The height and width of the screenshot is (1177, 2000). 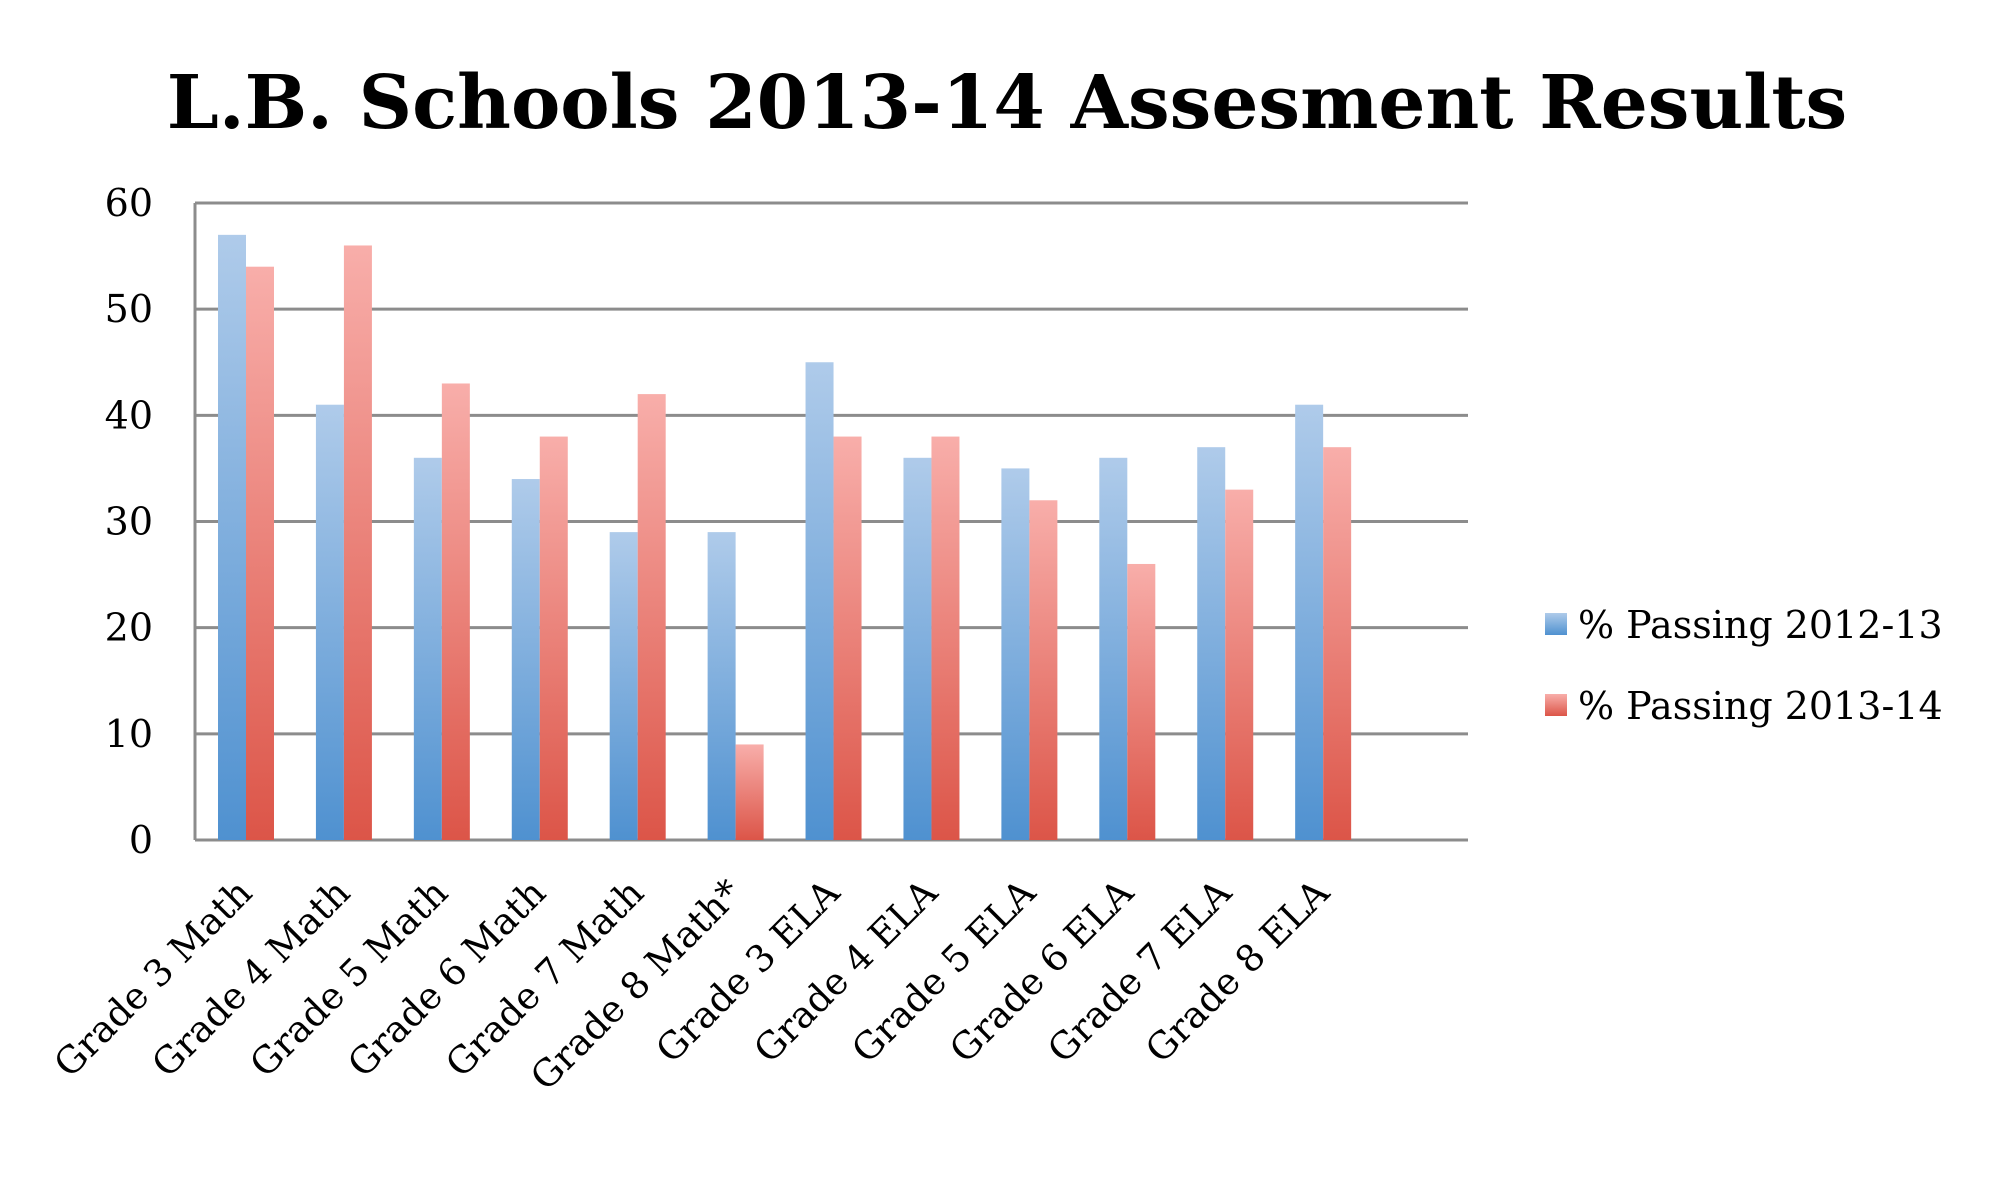 What do you see at coordinates (1760, 706) in the screenshot?
I see `legend-label: % Passing 2013-14` at bounding box center [1760, 706].